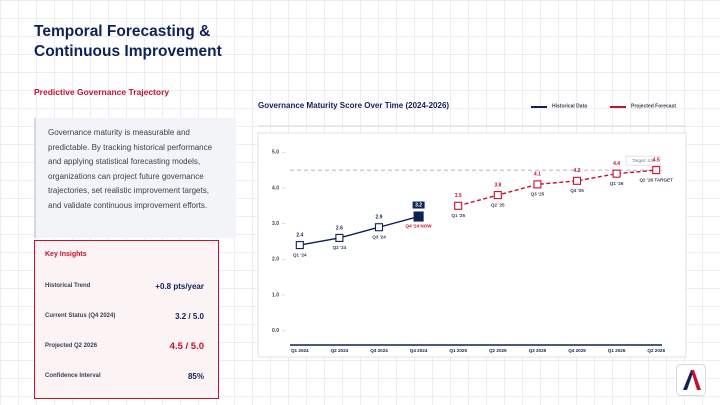 The height and width of the screenshot is (405, 720). What do you see at coordinates (80, 316) in the screenshot?
I see `insight-label: Current Status (Q4 2024)` at bounding box center [80, 316].